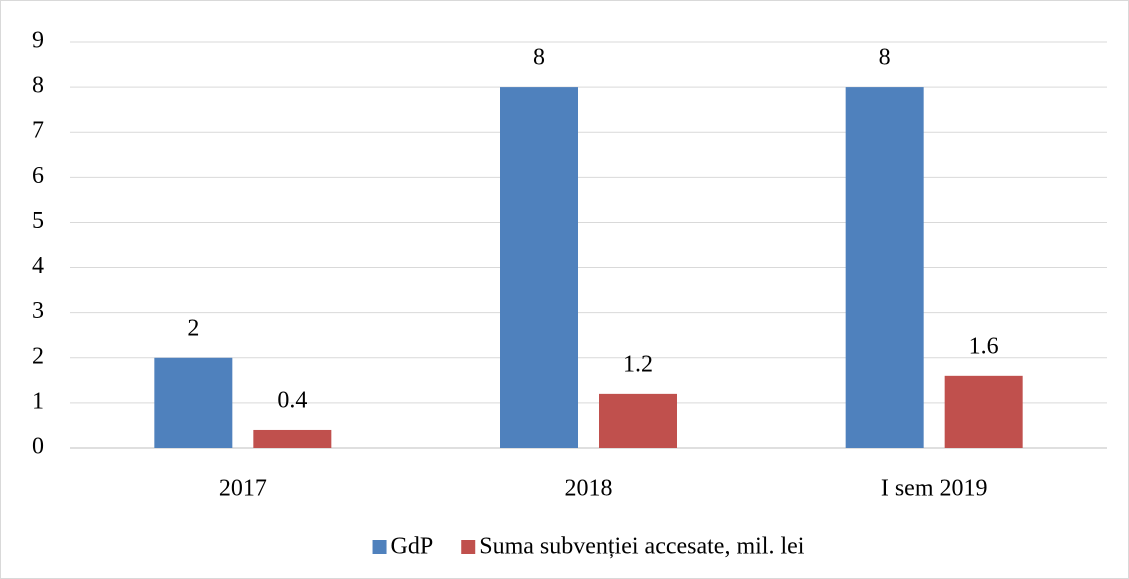  I want to click on y-tick-label: 7, so click(38, 131).